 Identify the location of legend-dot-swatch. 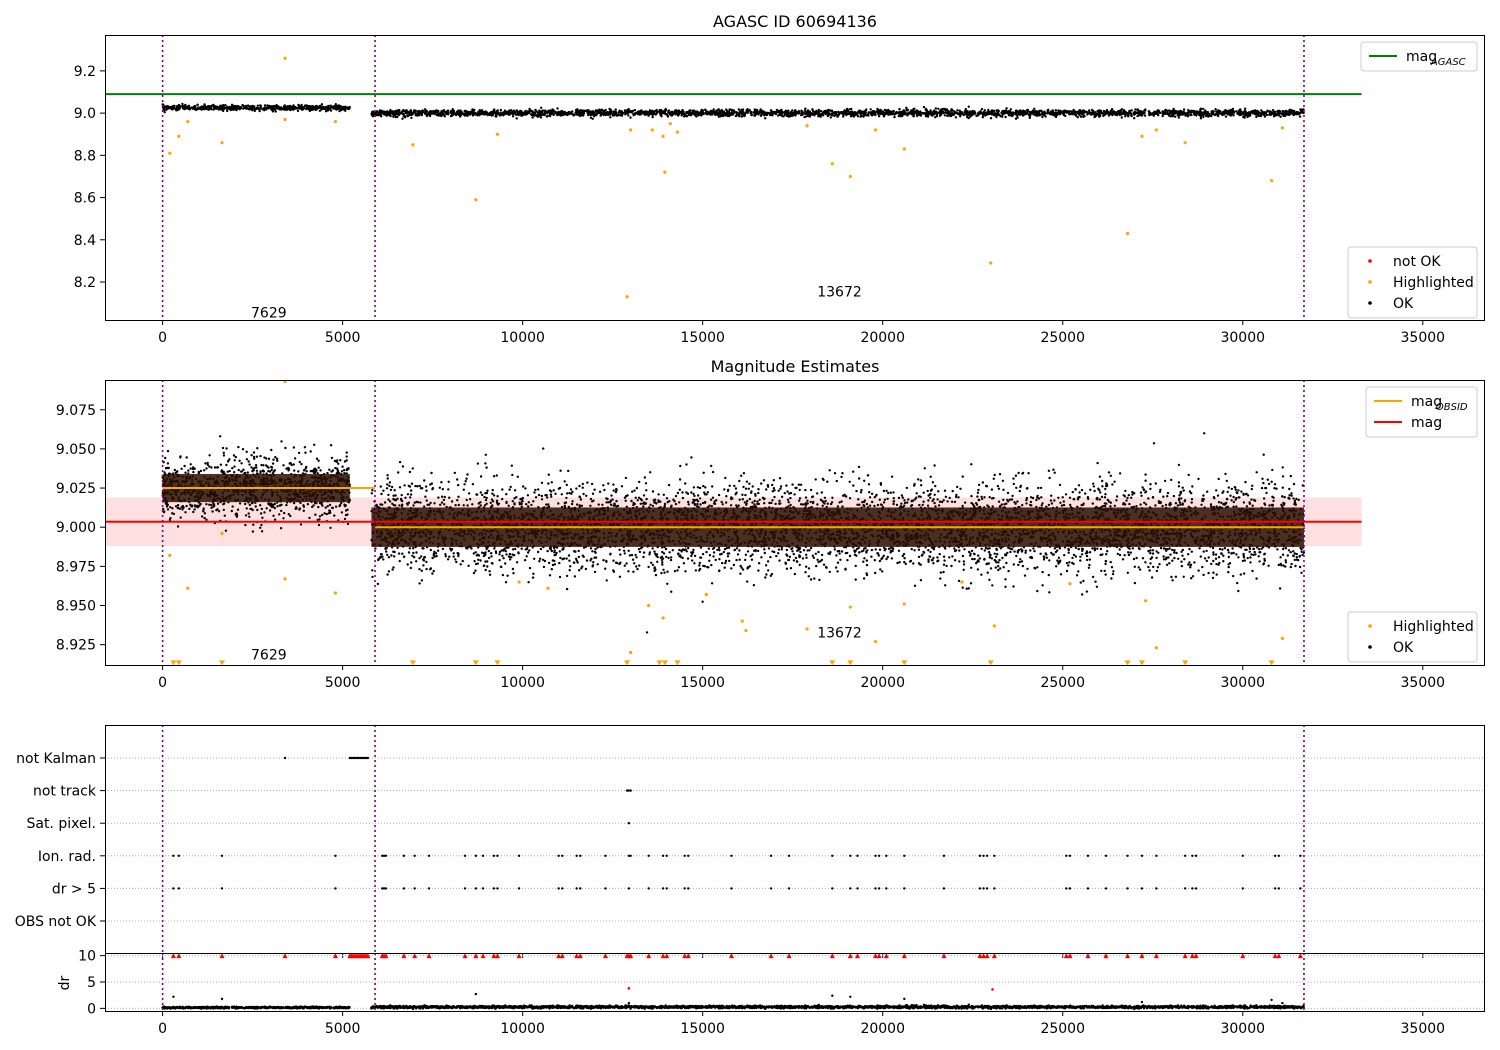
(1370, 261).